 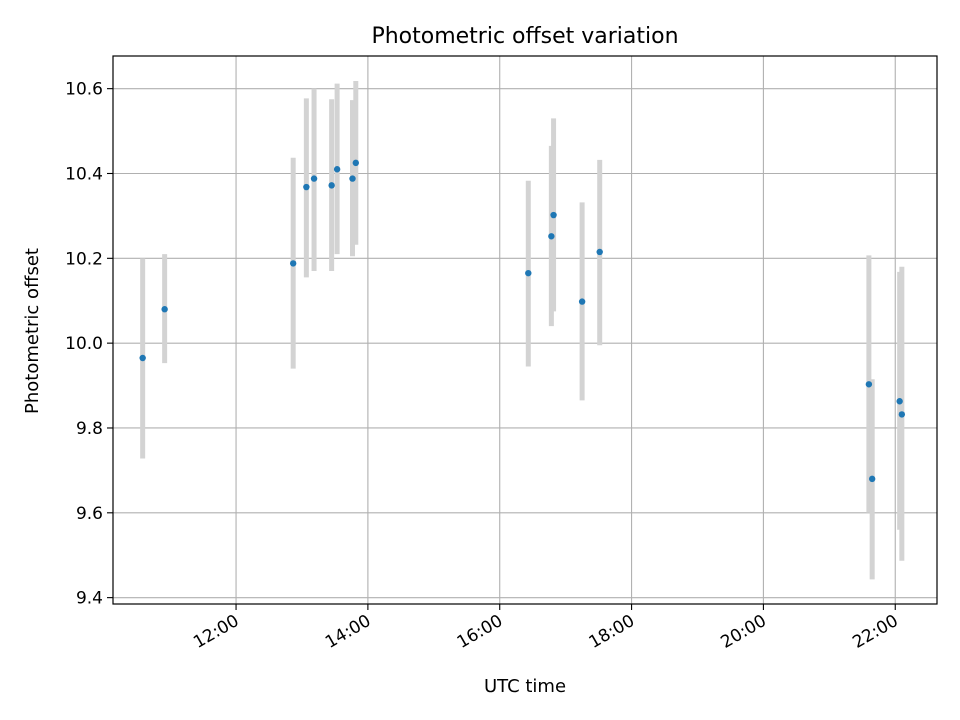 What do you see at coordinates (348, 632) in the screenshot?
I see `x-tick-label: 14:00` at bounding box center [348, 632].